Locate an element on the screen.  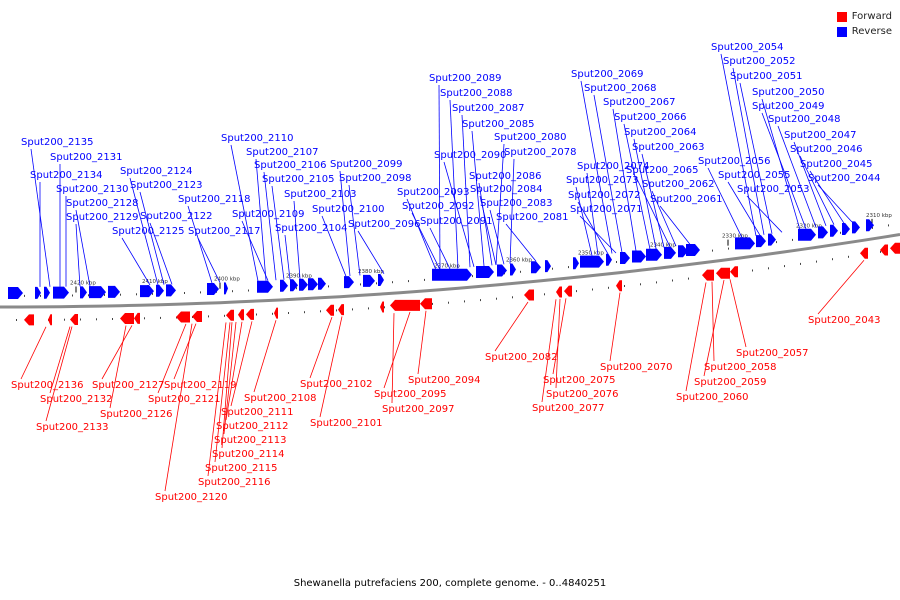
legend-reverse-label: Reverse is located at coordinates (871, 31).